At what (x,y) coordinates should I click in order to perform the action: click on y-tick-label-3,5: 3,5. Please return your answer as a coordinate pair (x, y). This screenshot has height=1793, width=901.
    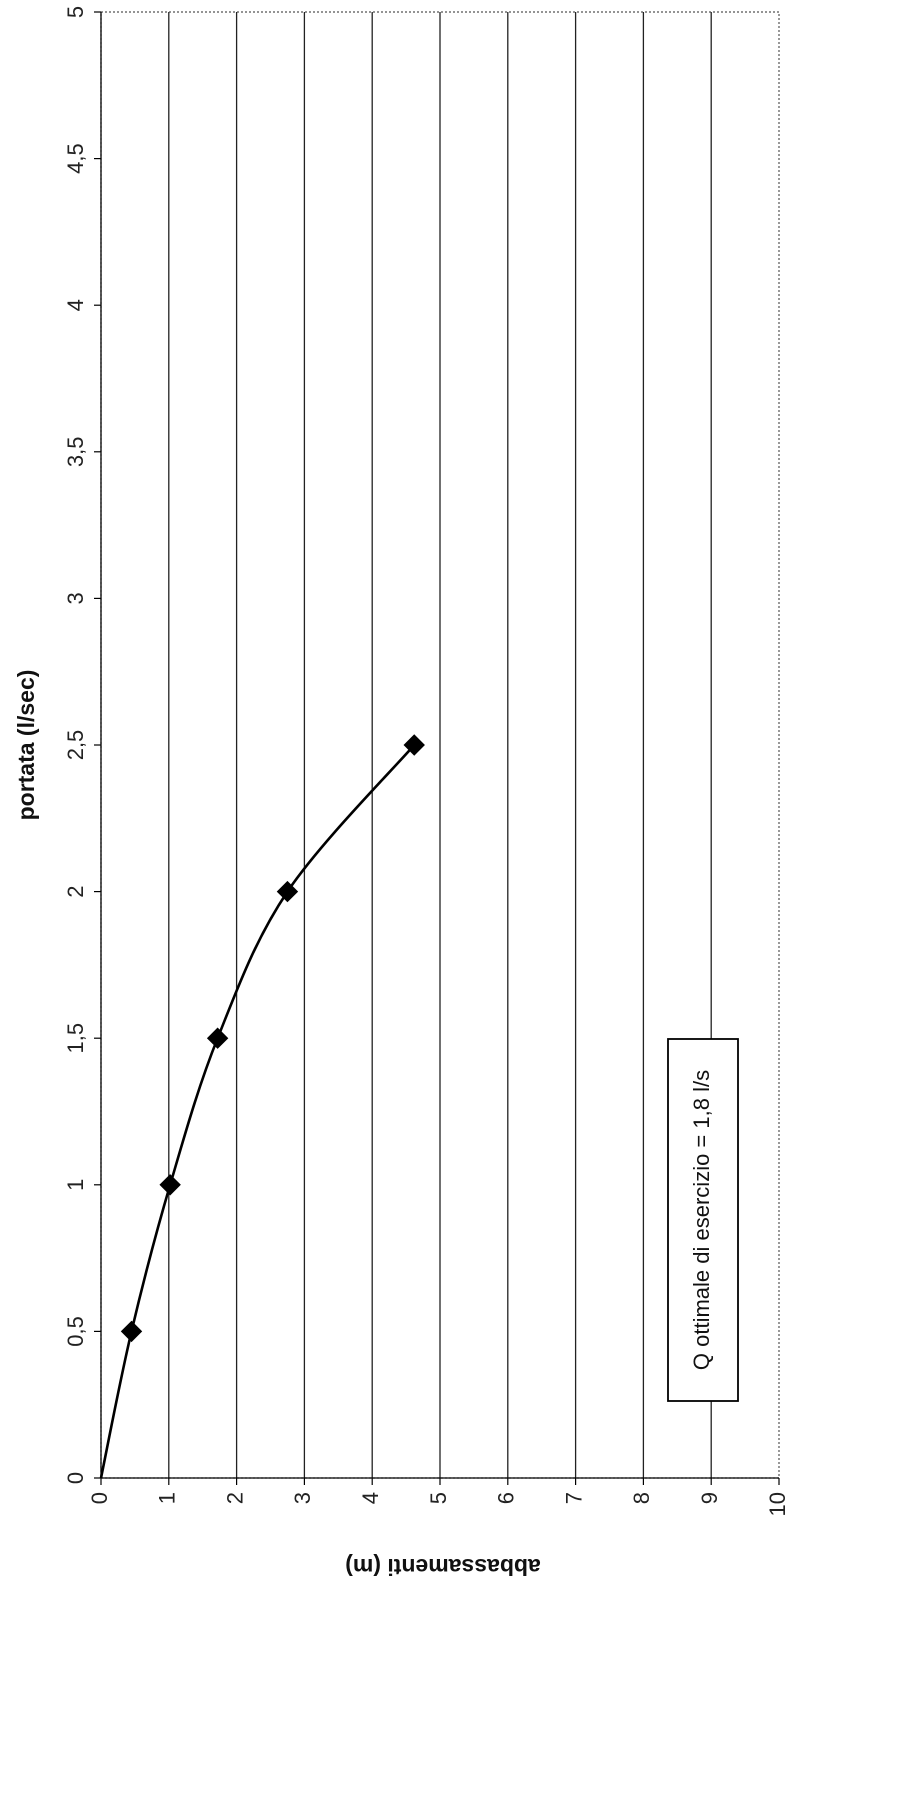
    Looking at the image, I should click on (75, 452).